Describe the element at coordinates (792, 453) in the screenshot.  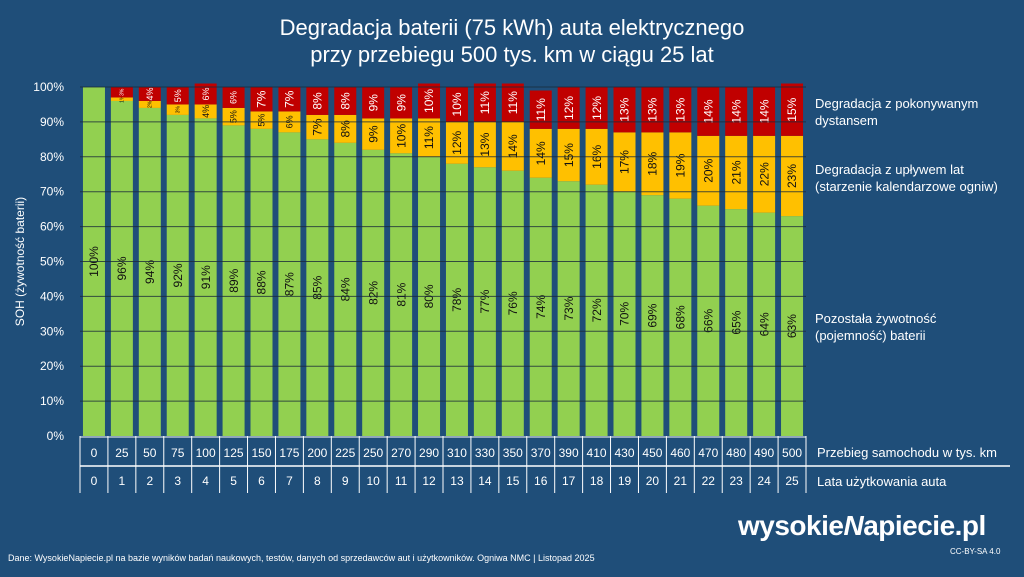
I see `mileage-cell: 500` at that location.